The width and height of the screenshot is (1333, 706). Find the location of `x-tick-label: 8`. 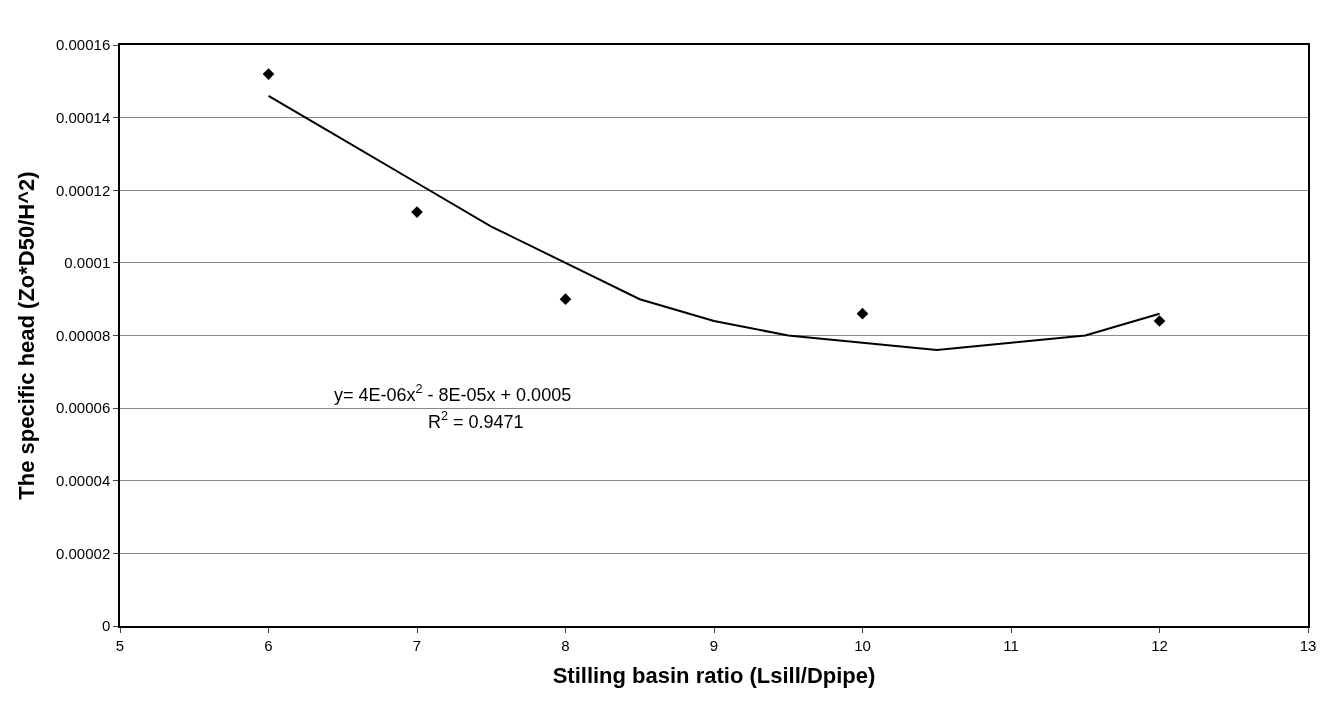

x-tick-label: 8 is located at coordinates (565, 645).